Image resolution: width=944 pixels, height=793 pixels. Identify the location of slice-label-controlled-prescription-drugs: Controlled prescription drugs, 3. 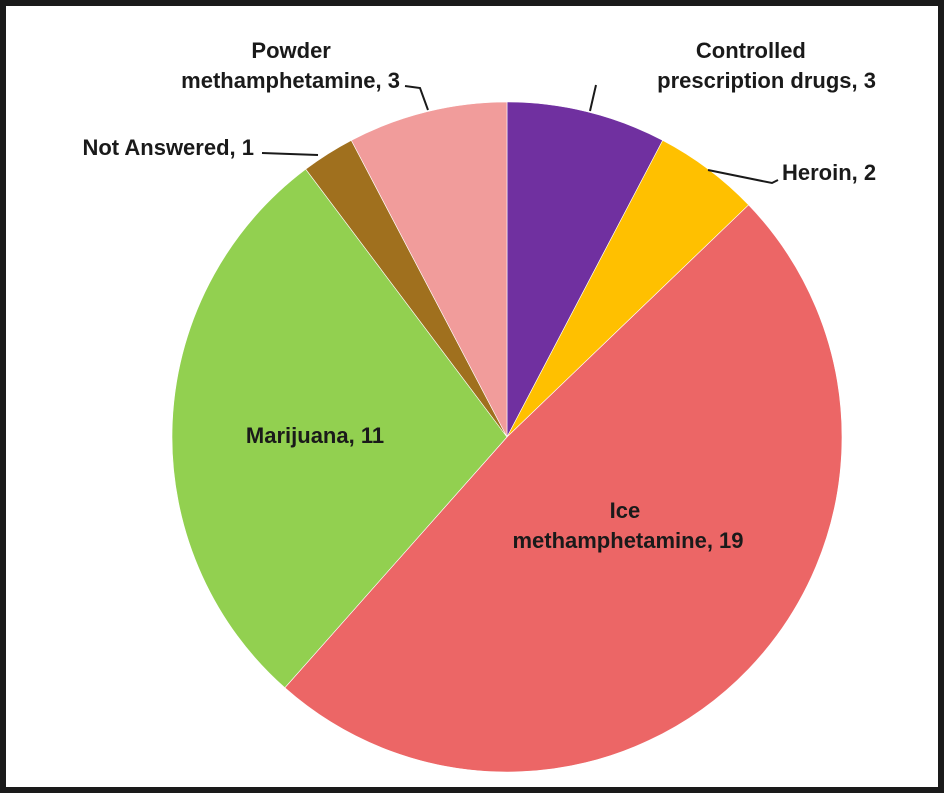
(766, 65).